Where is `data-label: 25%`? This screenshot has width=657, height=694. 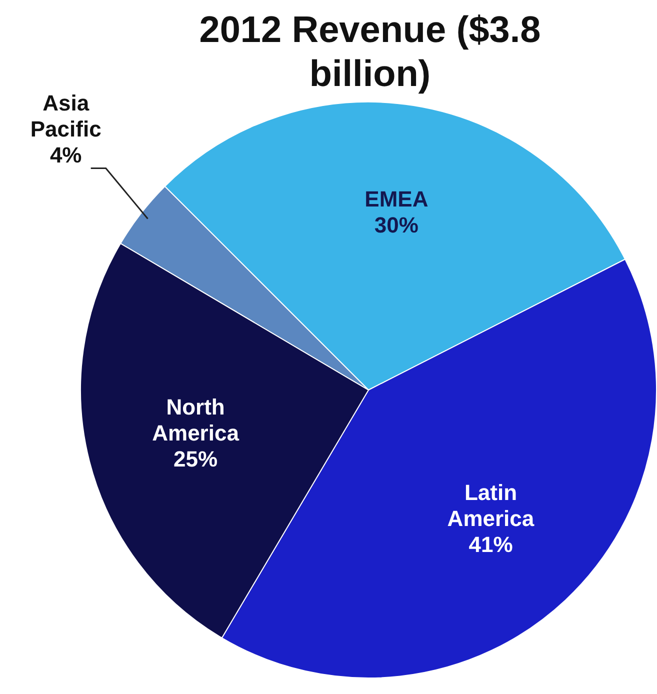
data-label: 25% is located at coordinates (196, 459).